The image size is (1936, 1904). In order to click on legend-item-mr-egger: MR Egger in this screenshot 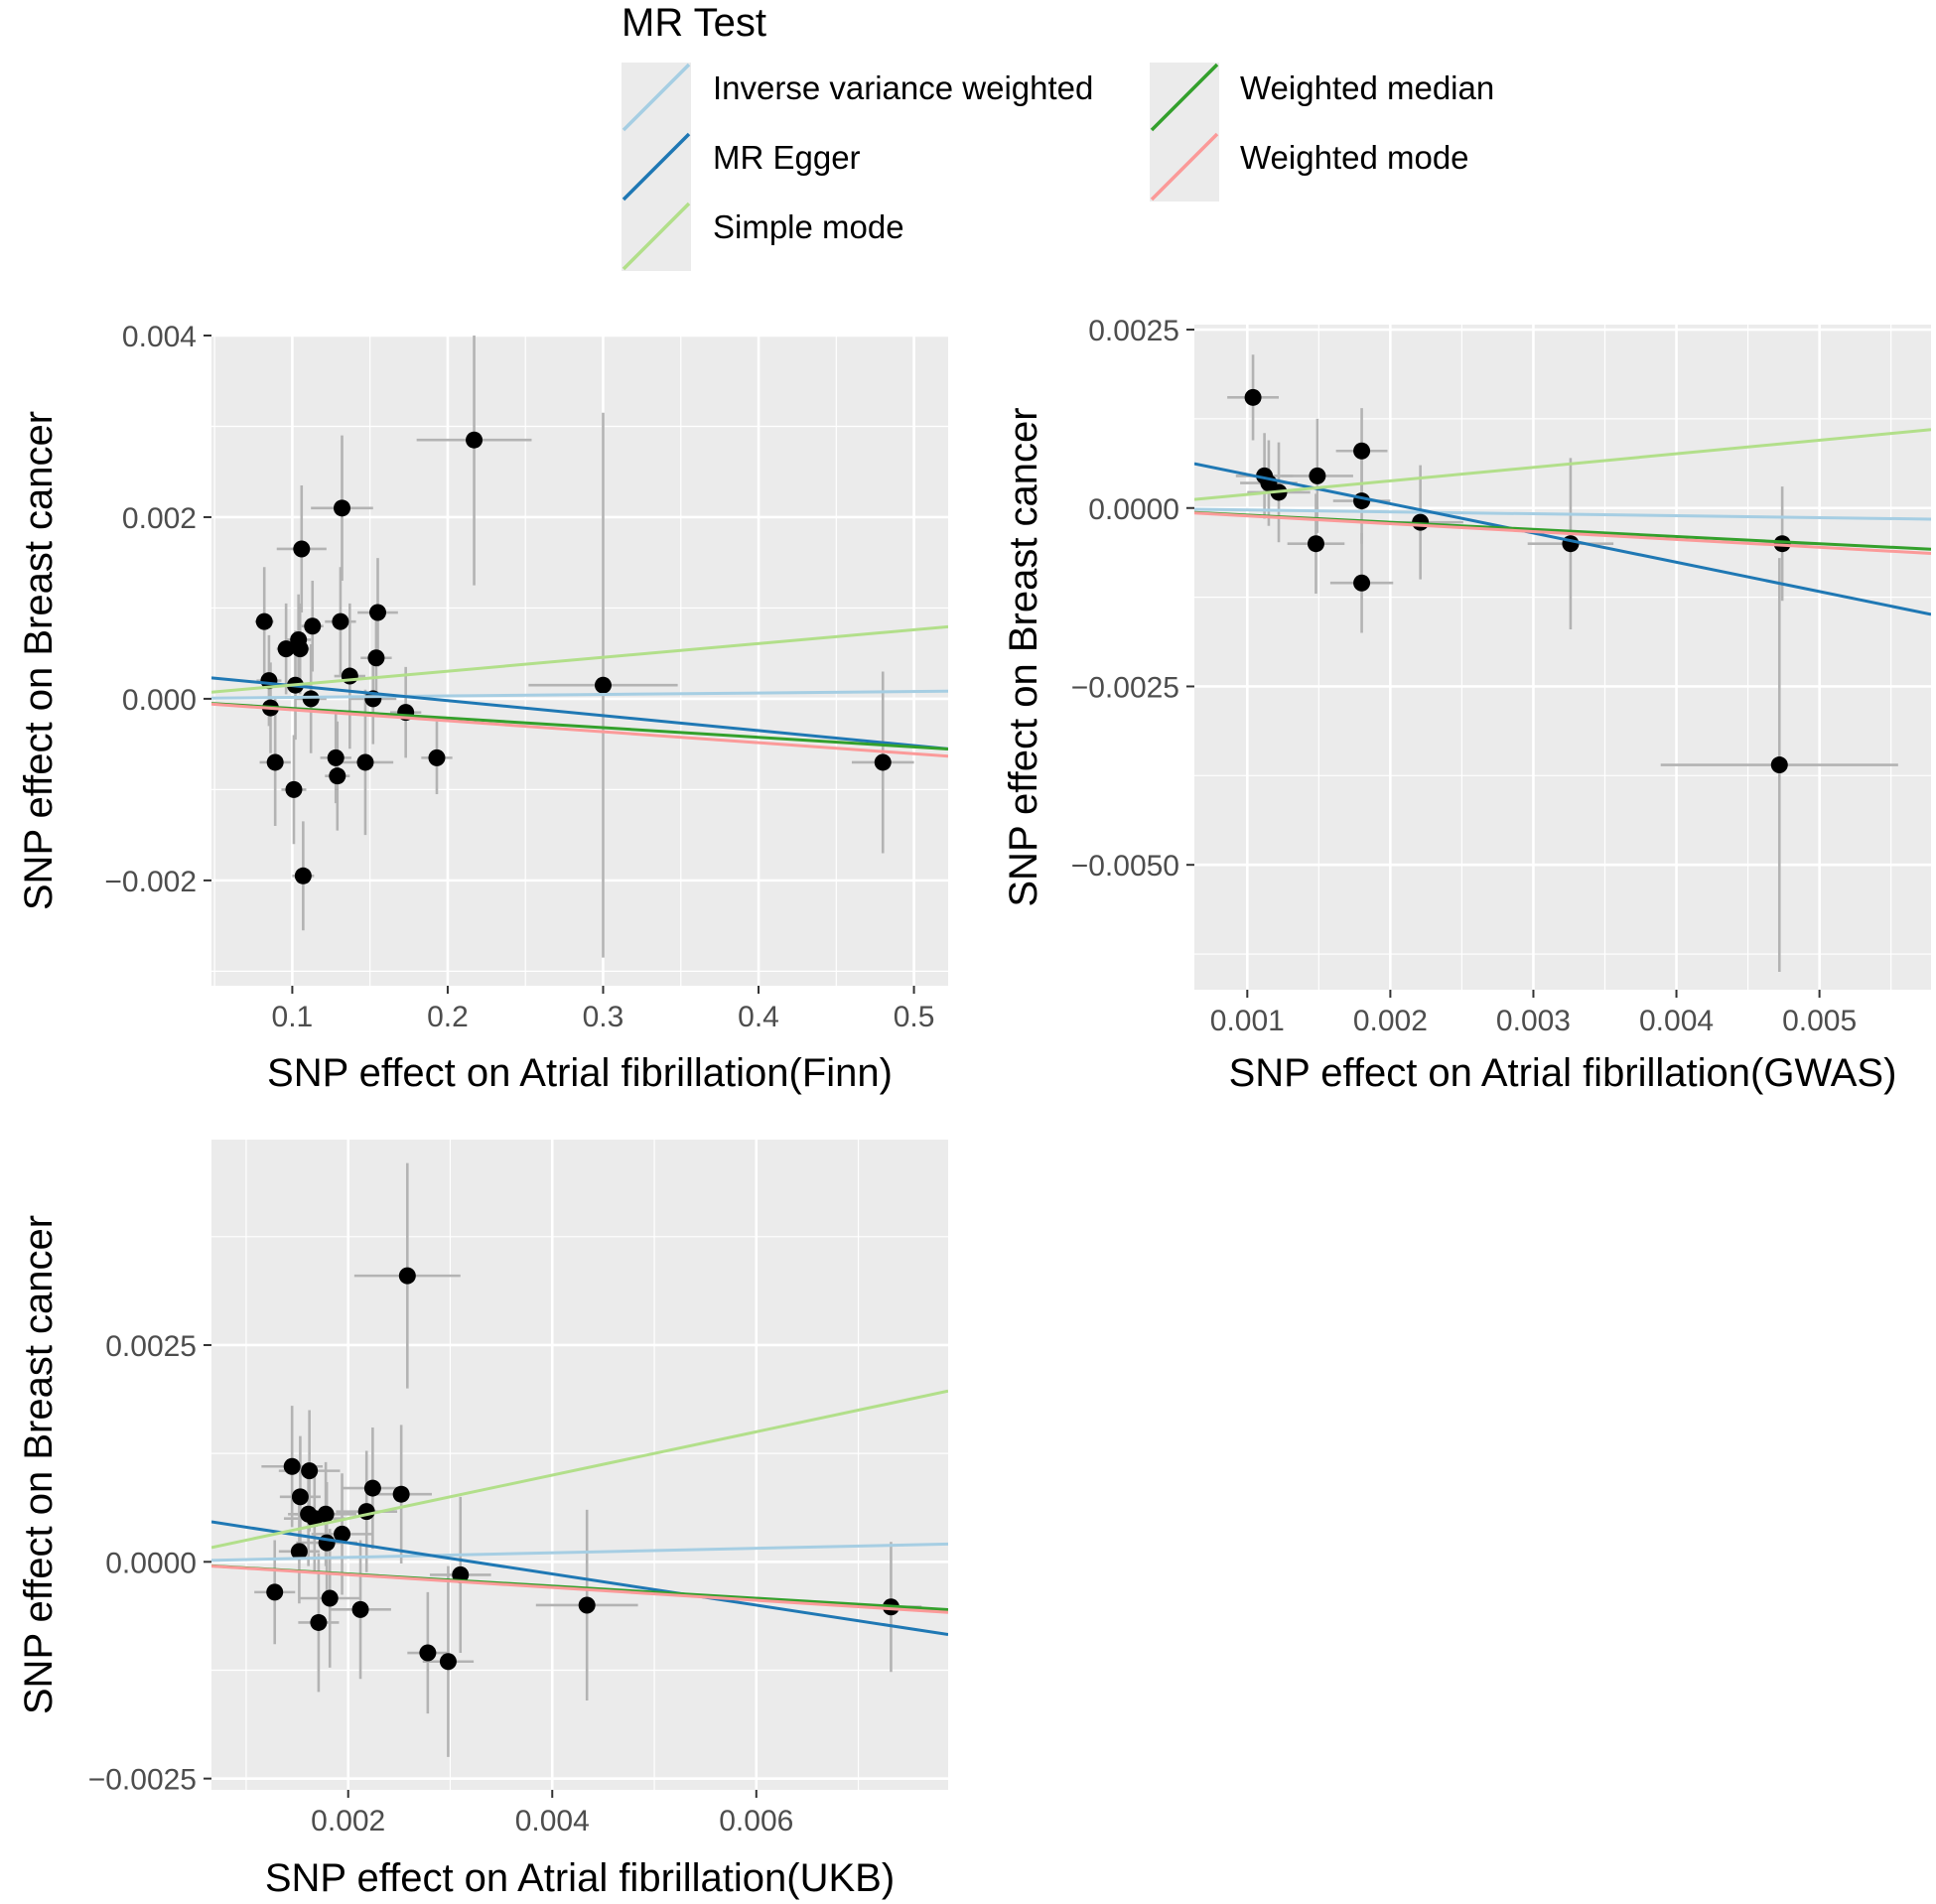, I will do `click(742, 167)`.